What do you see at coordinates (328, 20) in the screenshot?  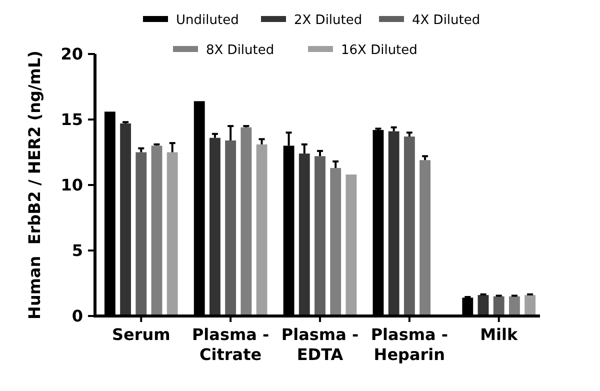 I see `legend-label: 2X Diluted` at bounding box center [328, 20].